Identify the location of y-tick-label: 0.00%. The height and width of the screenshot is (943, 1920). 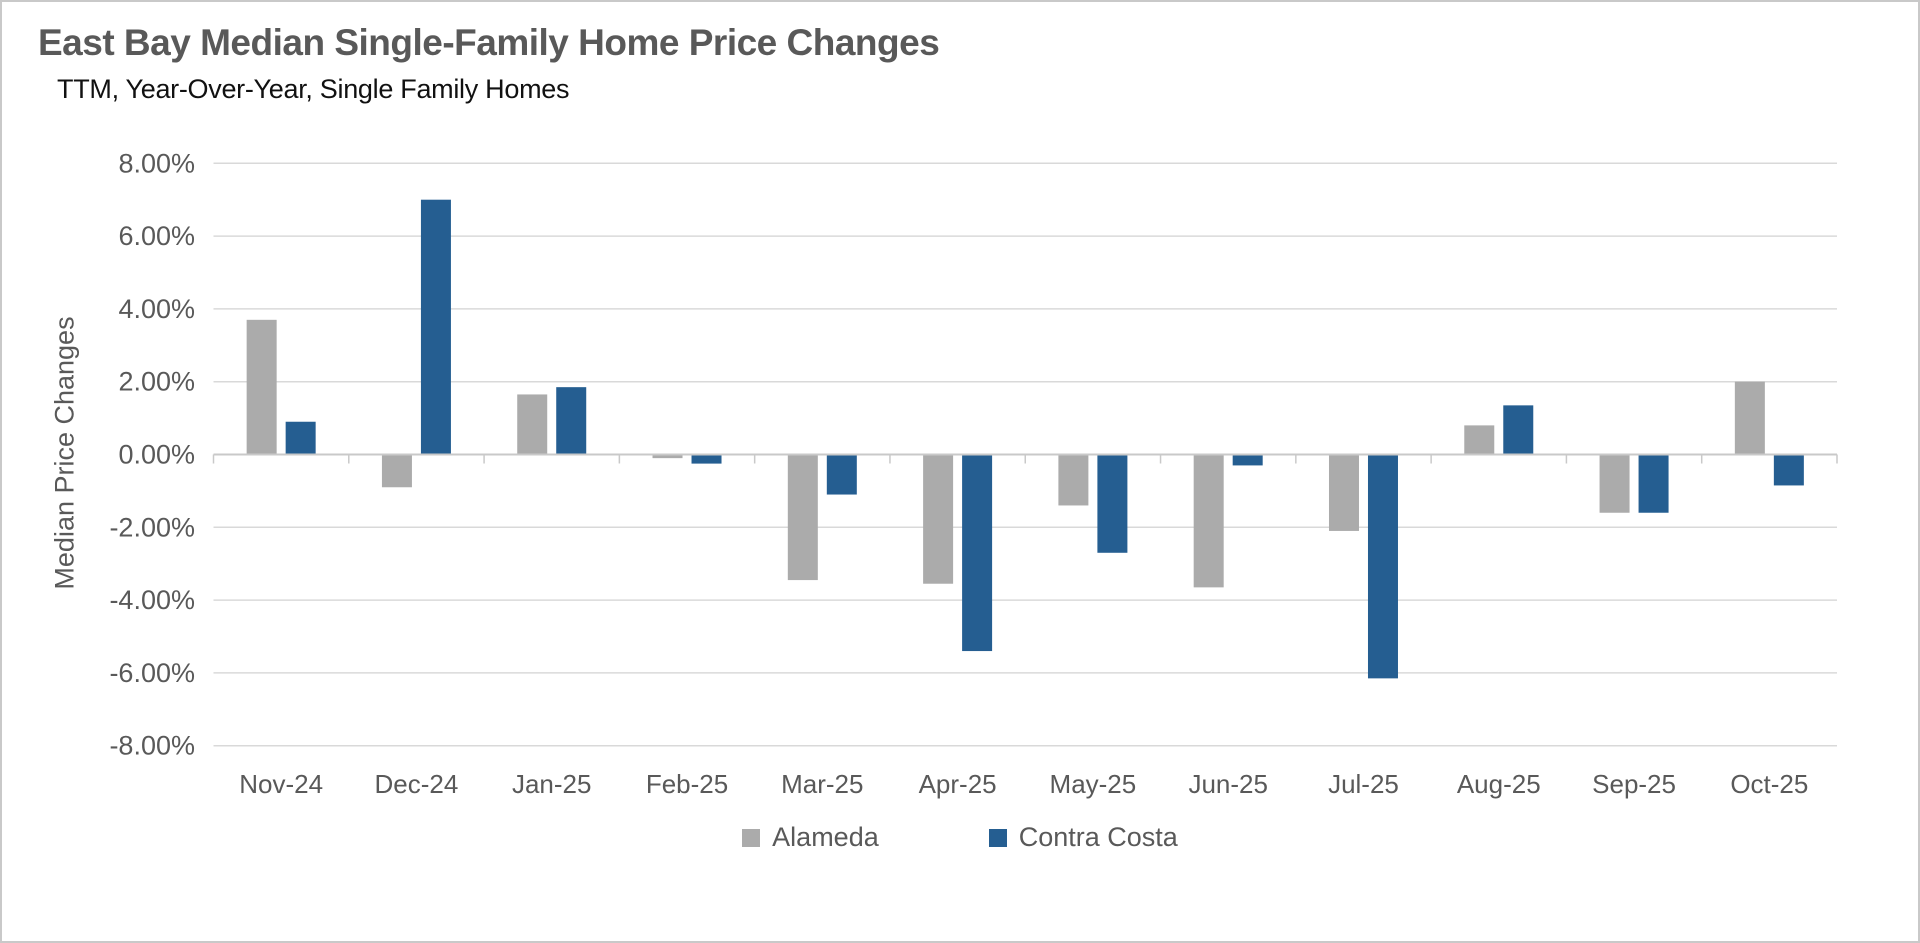
(156, 455).